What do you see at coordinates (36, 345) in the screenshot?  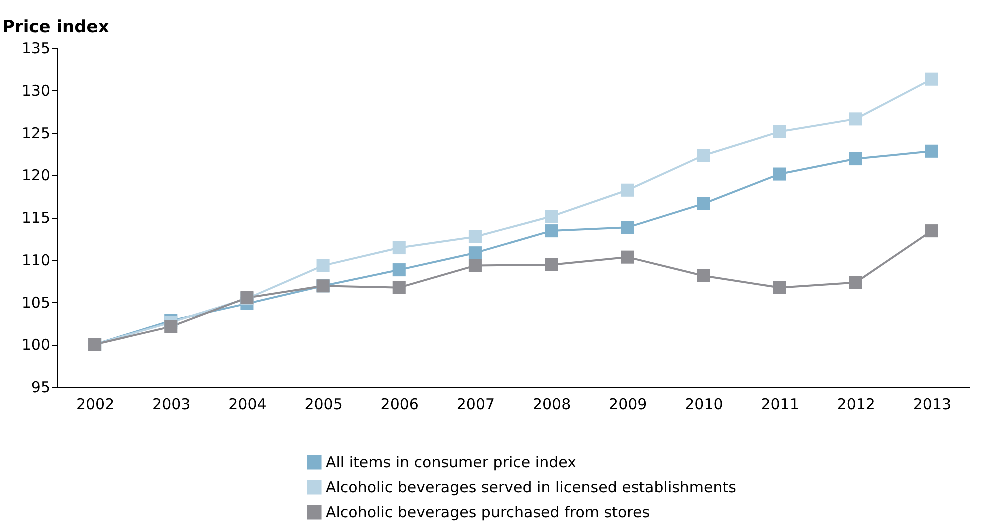 I see `y-tick-label: 100` at bounding box center [36, 345].